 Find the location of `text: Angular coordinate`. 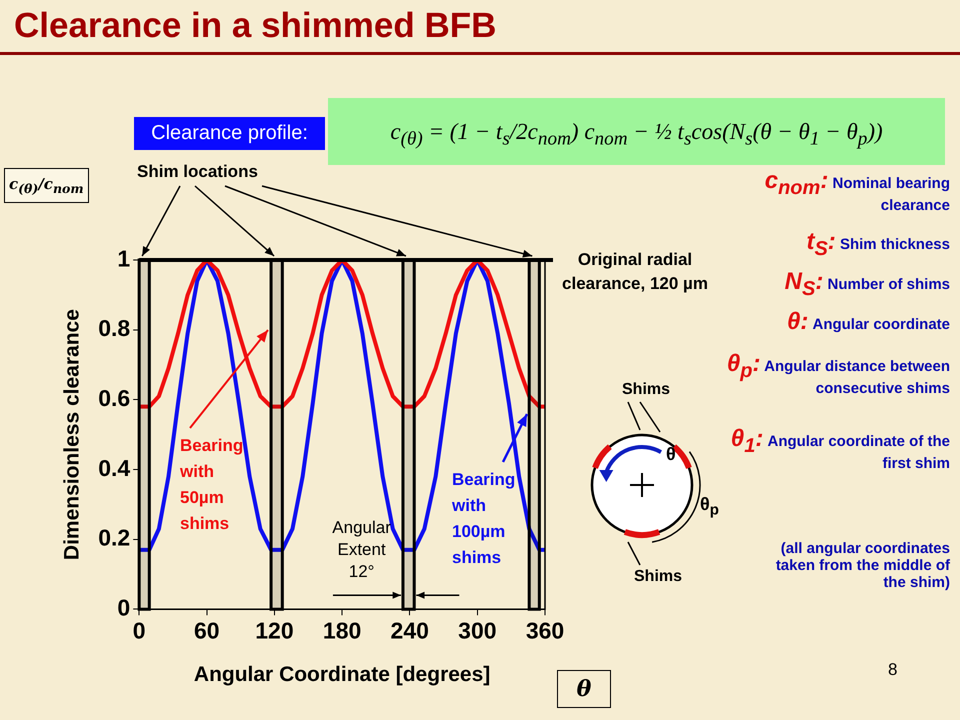

text: Angular coordinate is located at coordinates (880, 324).